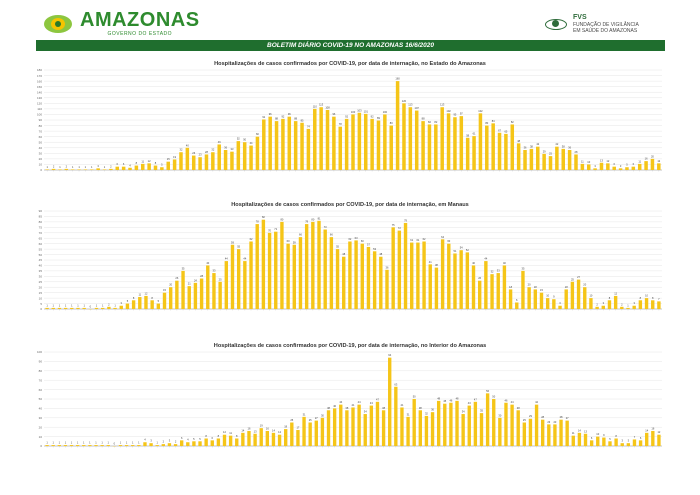 The height and width of the screenshot is (495, 700). Describe the element at coordinates (397, 79) in the screenshot. I see `data-label: 160` at that location.